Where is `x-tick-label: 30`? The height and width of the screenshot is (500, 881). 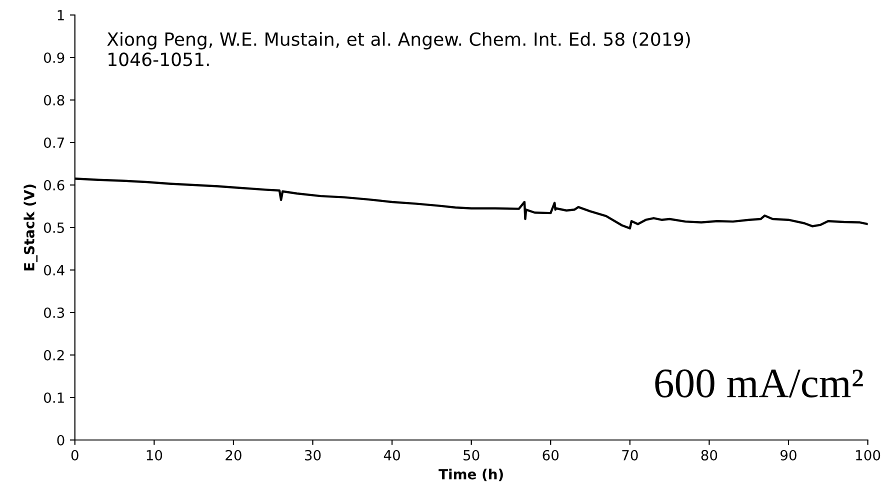
x-tick-label: 30 is located at coordinates (312, 455).